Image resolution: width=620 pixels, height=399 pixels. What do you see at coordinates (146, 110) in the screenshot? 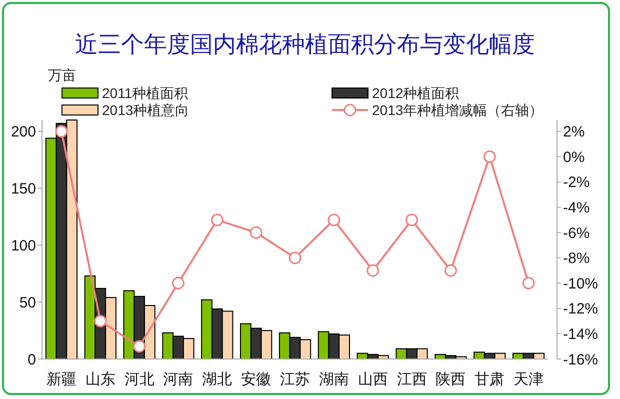
I see `legend-label: 2013种植意向` at bounding box center [146, 110].